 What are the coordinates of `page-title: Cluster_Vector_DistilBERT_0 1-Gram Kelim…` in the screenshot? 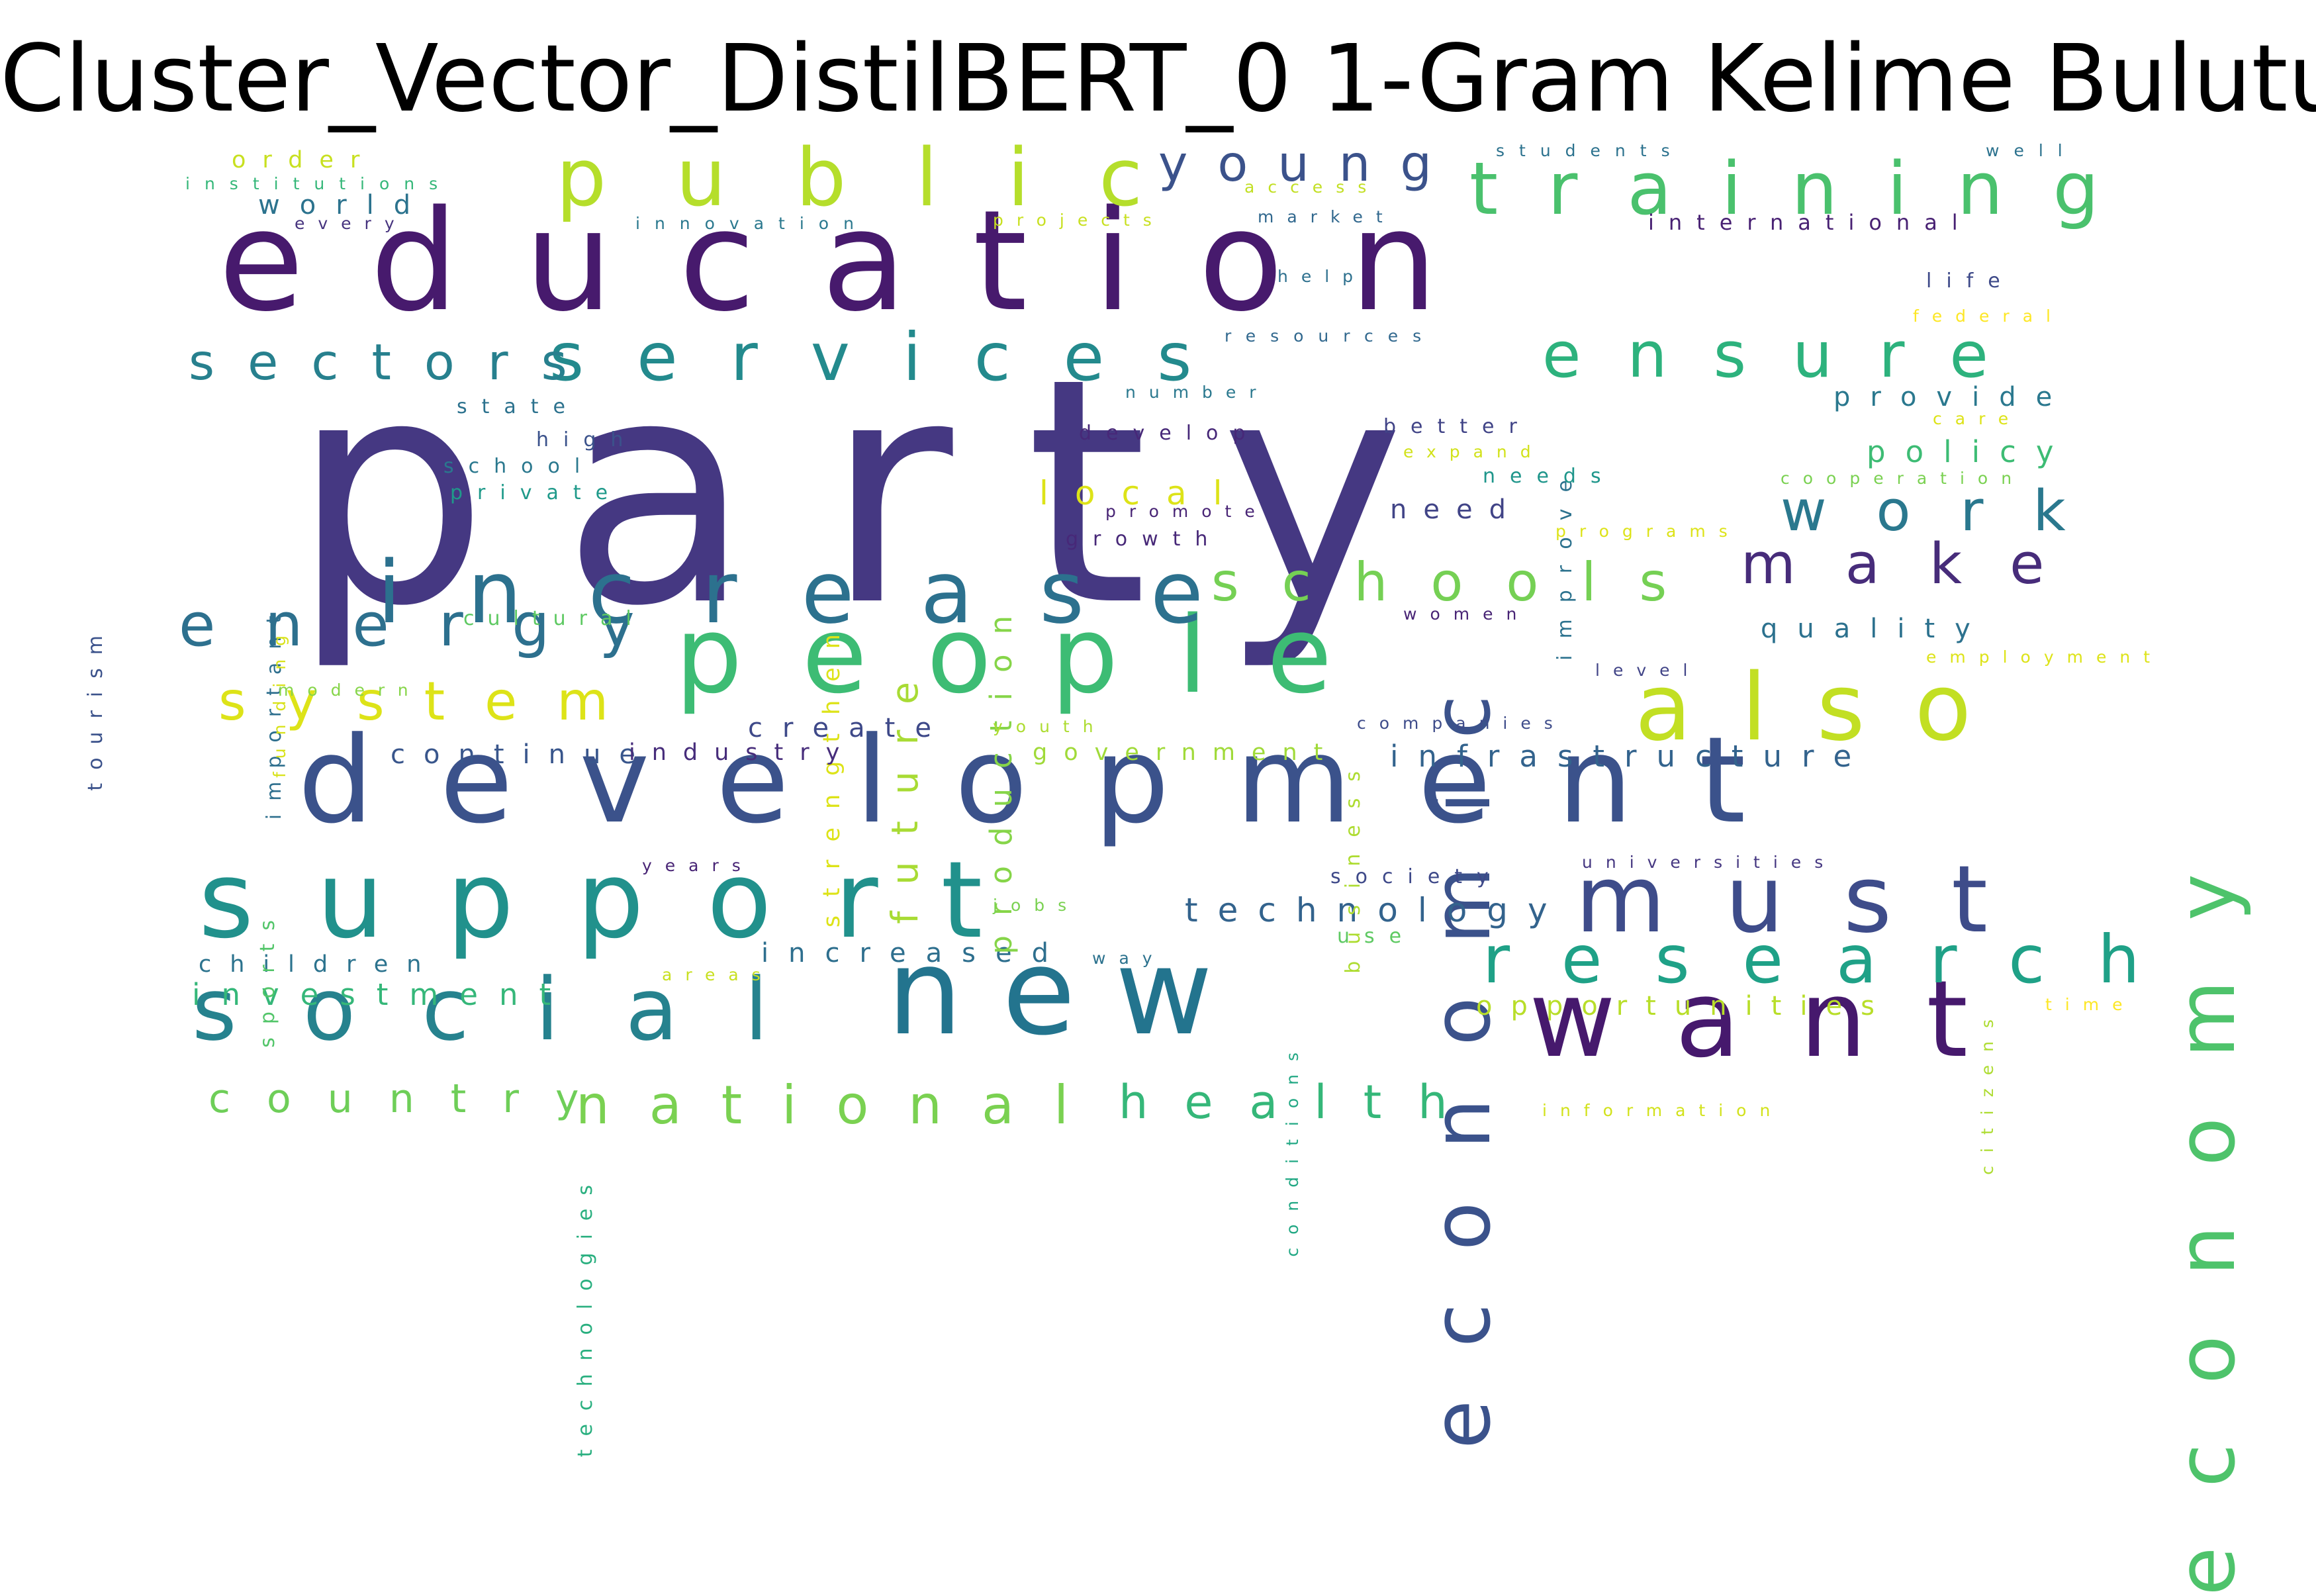 It's located at (1158, 79).